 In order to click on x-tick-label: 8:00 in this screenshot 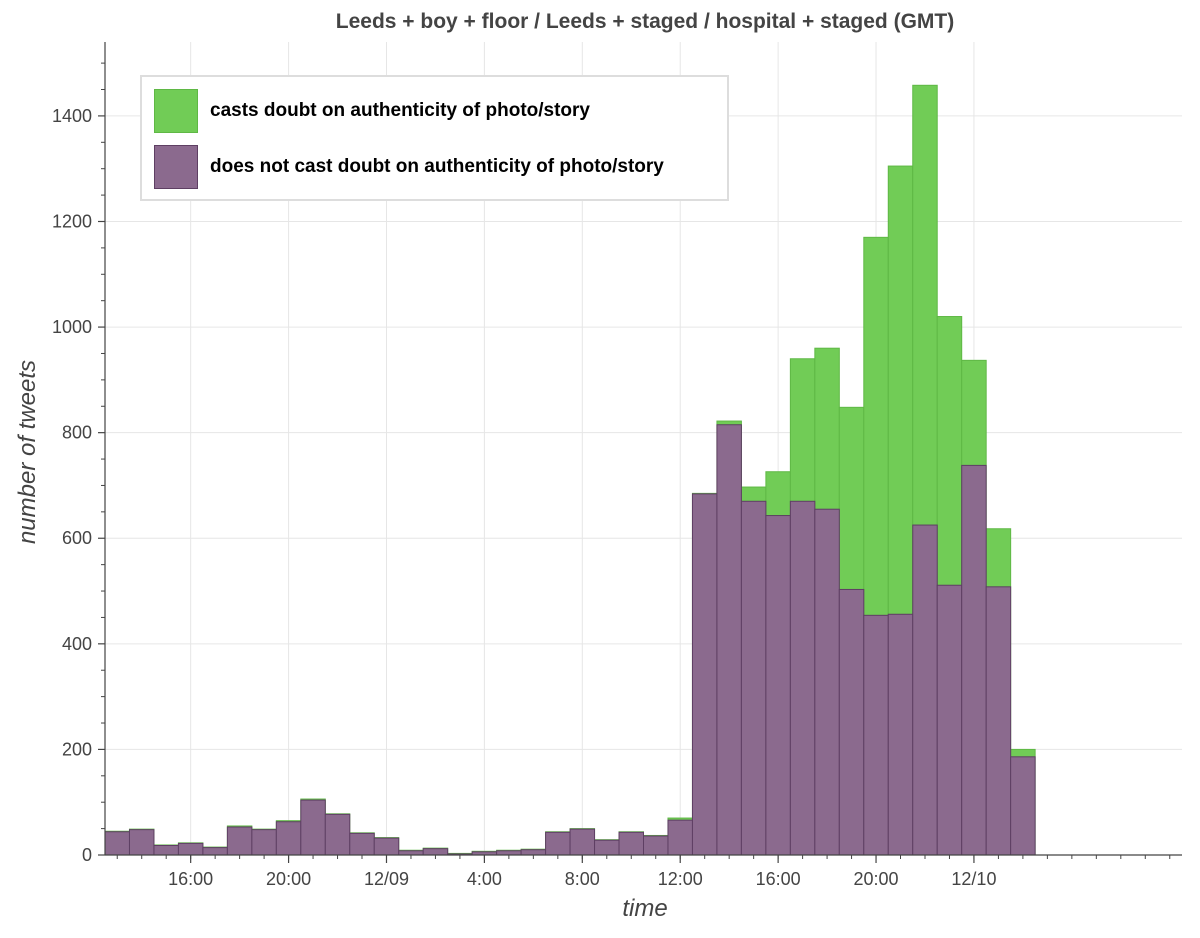, I will do `click(582, 879)`.